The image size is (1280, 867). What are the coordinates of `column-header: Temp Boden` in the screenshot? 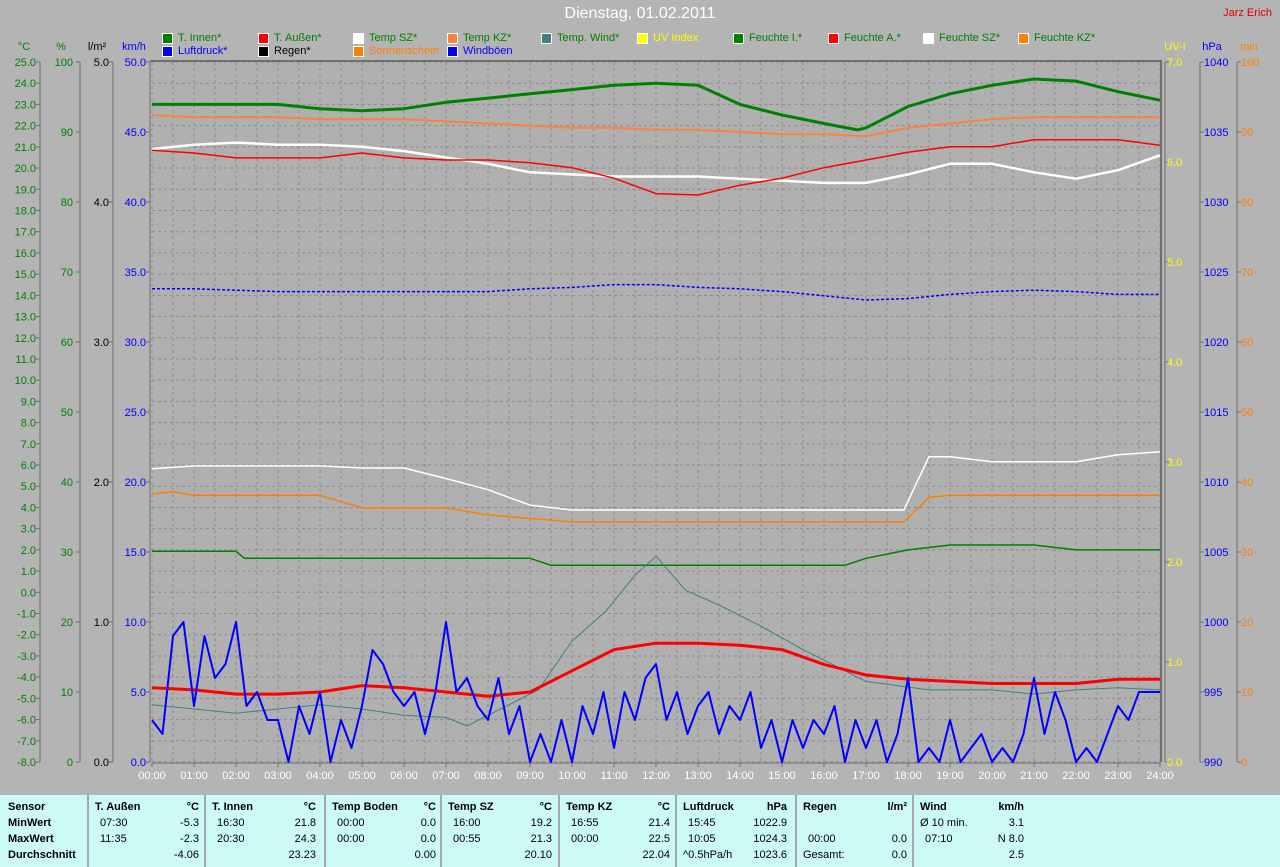 It's located at (365, 807).